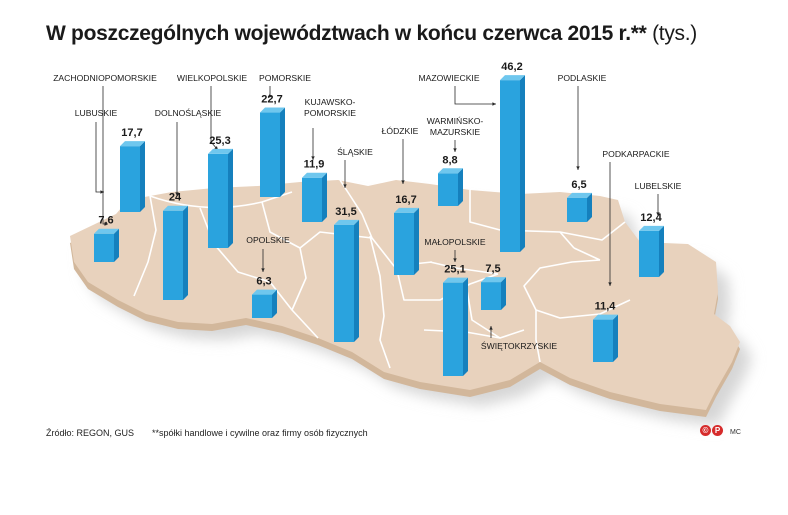  What do you see at coordinates (175, 198) in the screenshot?
I see `bar-value-label: 24` at bounding box center [175, 198].